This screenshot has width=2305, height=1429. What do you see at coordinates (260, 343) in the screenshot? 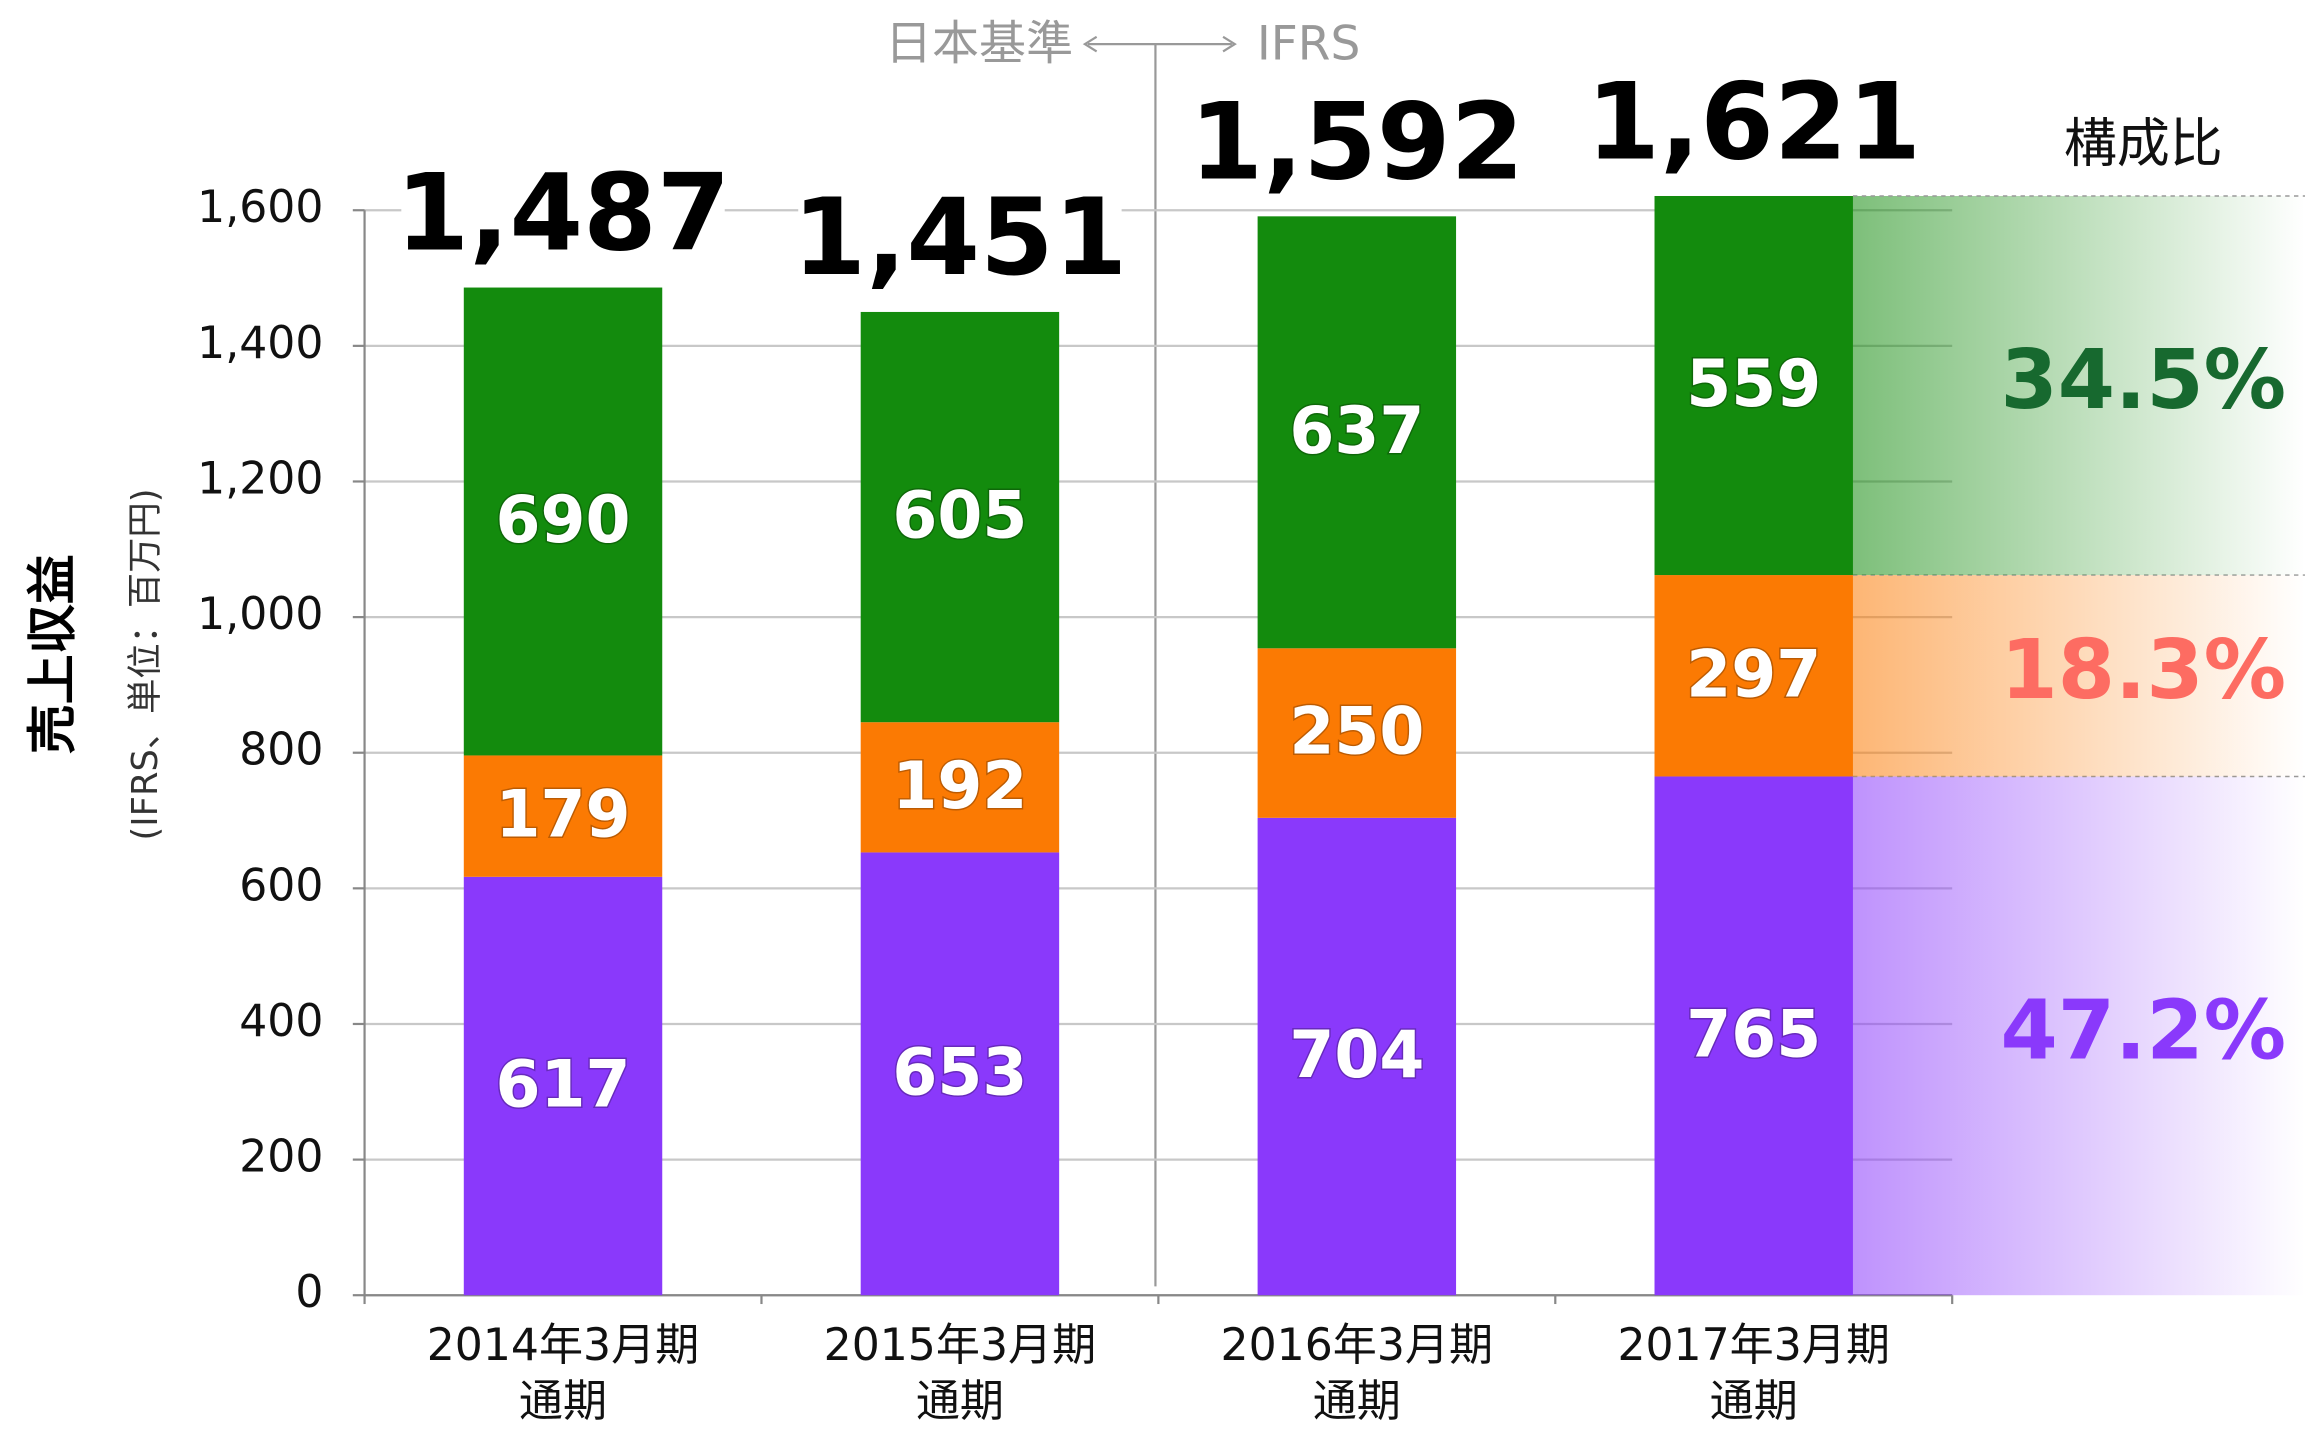
I see `y-tick-label: 1,400` at bounding box center [260, 343].